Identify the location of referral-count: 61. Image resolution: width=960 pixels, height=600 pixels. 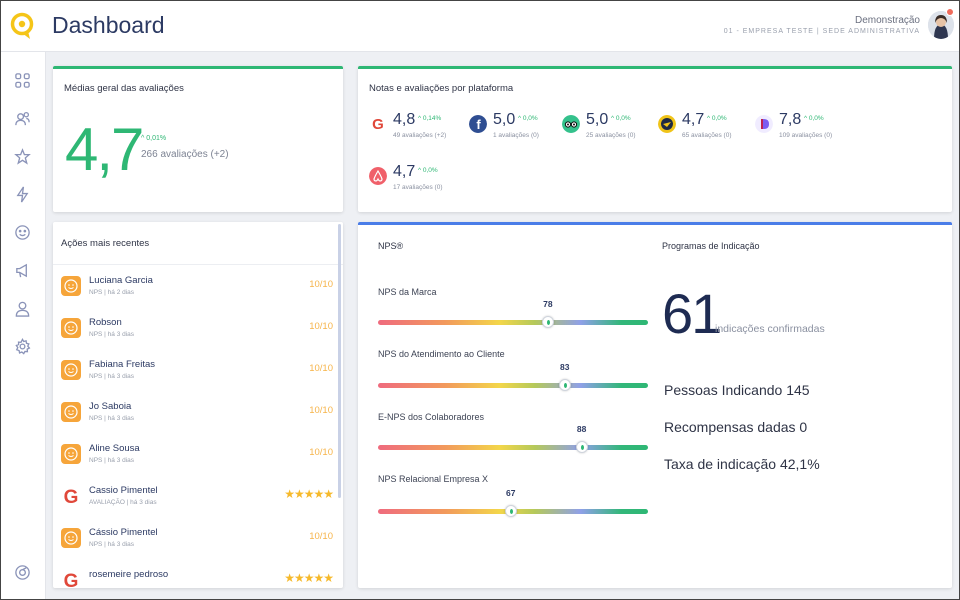
(692, 313).